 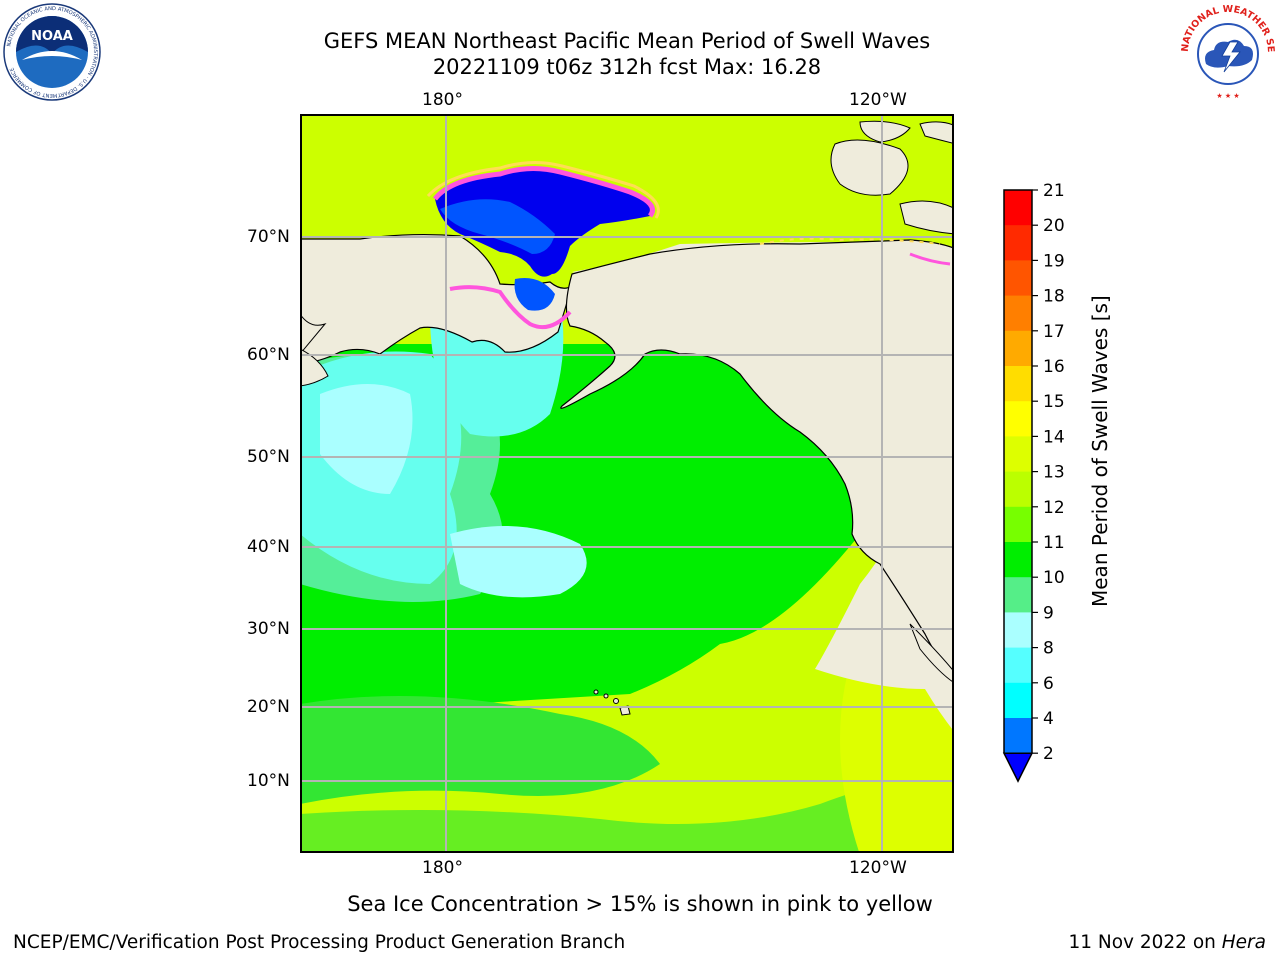 I want to click on colorbar-label: Mean Period of Swell Waves [s], so click(x=1100, y=451).